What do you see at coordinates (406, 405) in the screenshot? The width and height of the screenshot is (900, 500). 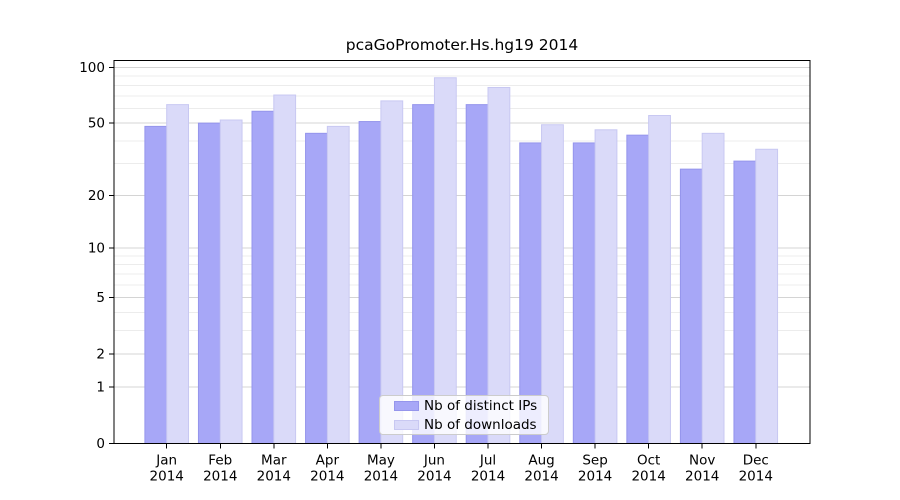 I see `legend-swatch-distinct-ips` at bounding box center [406, 405].